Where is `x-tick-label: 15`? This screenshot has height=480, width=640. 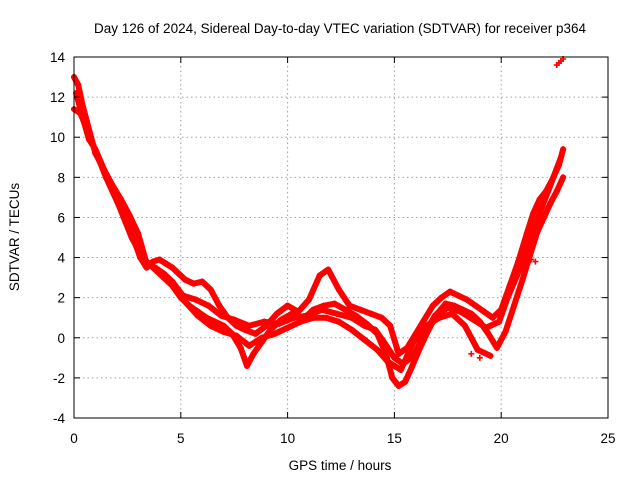 x-tick-label: 15 is located at coordinates (394, 438).